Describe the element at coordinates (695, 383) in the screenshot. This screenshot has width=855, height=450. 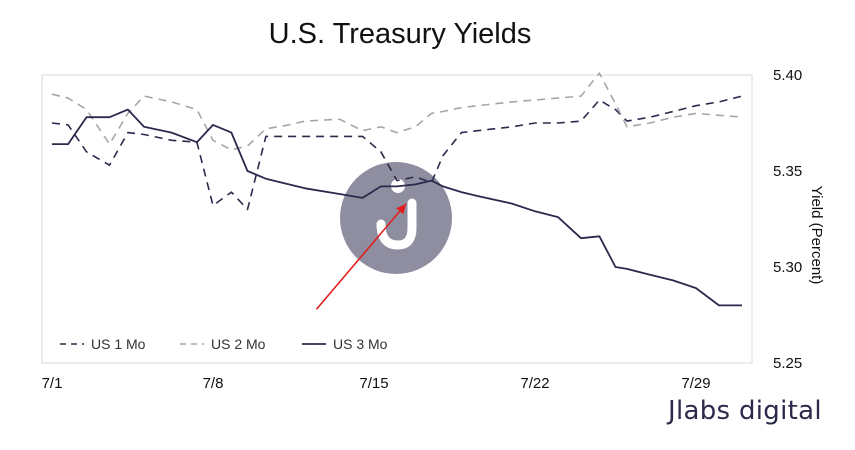
I see `x-tick-label: 7/29` at that location.